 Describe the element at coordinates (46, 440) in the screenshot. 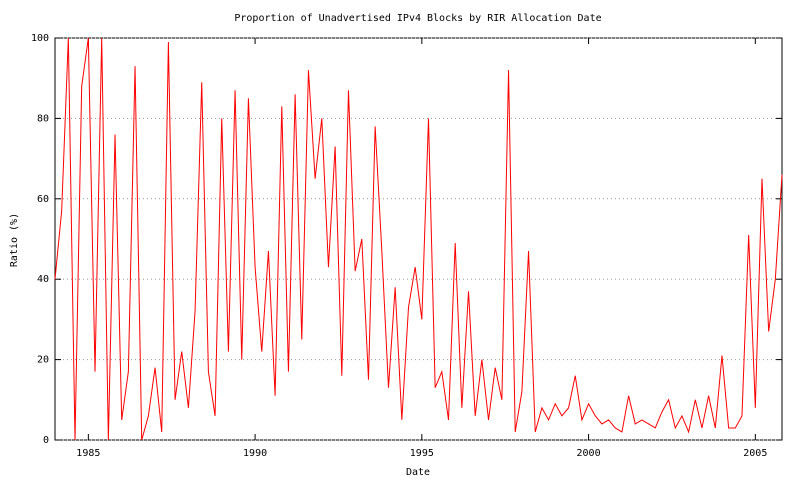

I see `y-tick-label: 0` at that location.